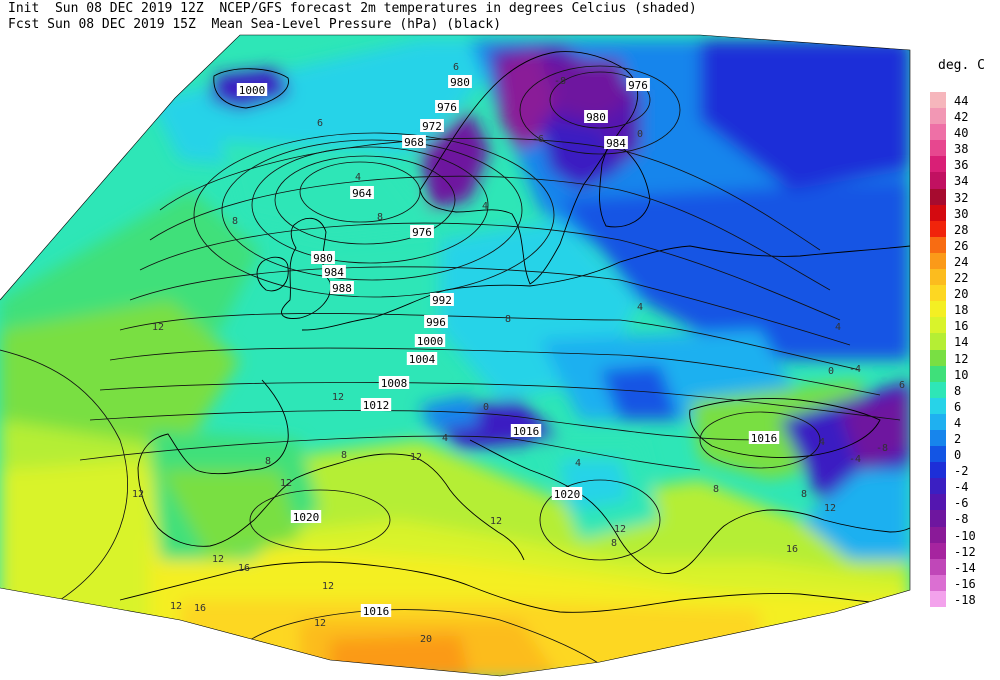 Image resolution: width=1000 pixels, height=680 pixels. Describe the element at coordinates (961, 310) in the screenshot. I see `legend-label: 18` at that location.